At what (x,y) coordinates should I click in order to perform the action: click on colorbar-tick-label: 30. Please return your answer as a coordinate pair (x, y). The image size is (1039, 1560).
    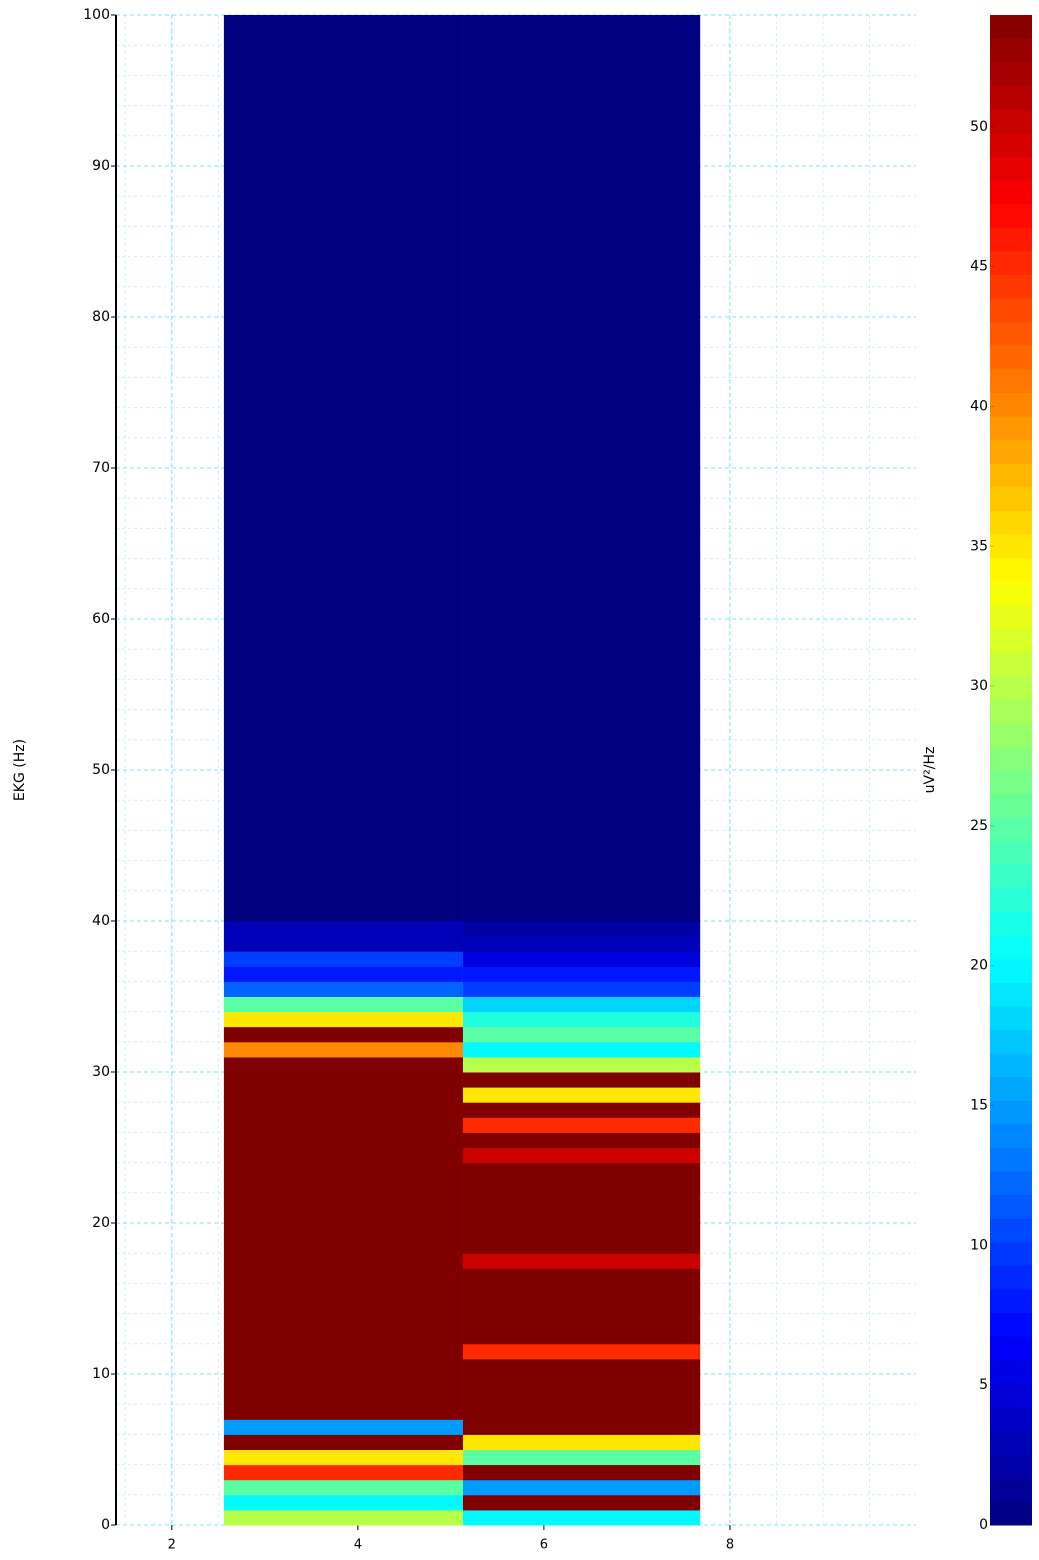
    Looking at the image, I should click on (979, 686).